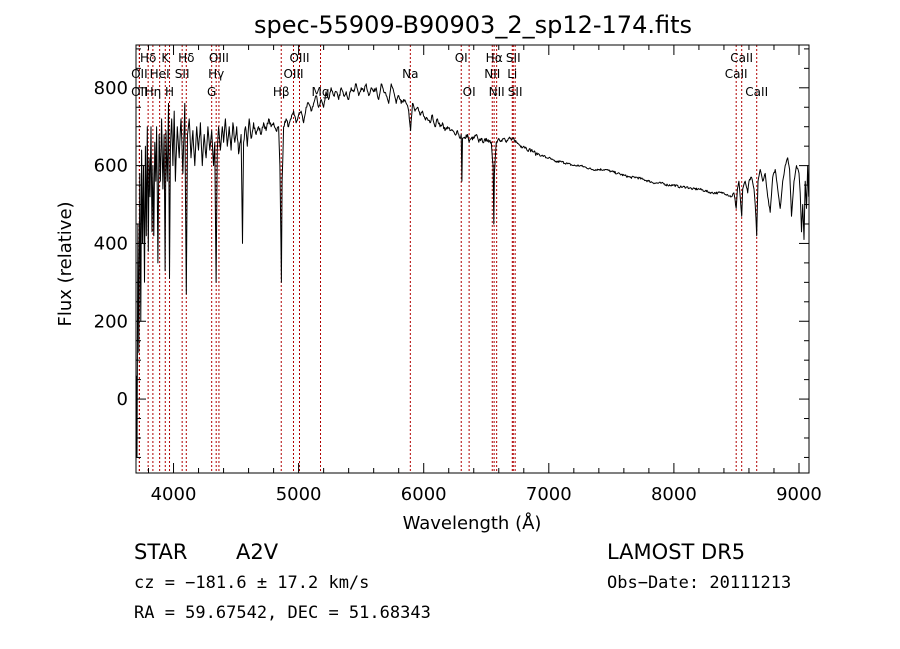 The height and width of the screenshot is (649, 900). I want to click on line-label: Hα, so click(494, 58).